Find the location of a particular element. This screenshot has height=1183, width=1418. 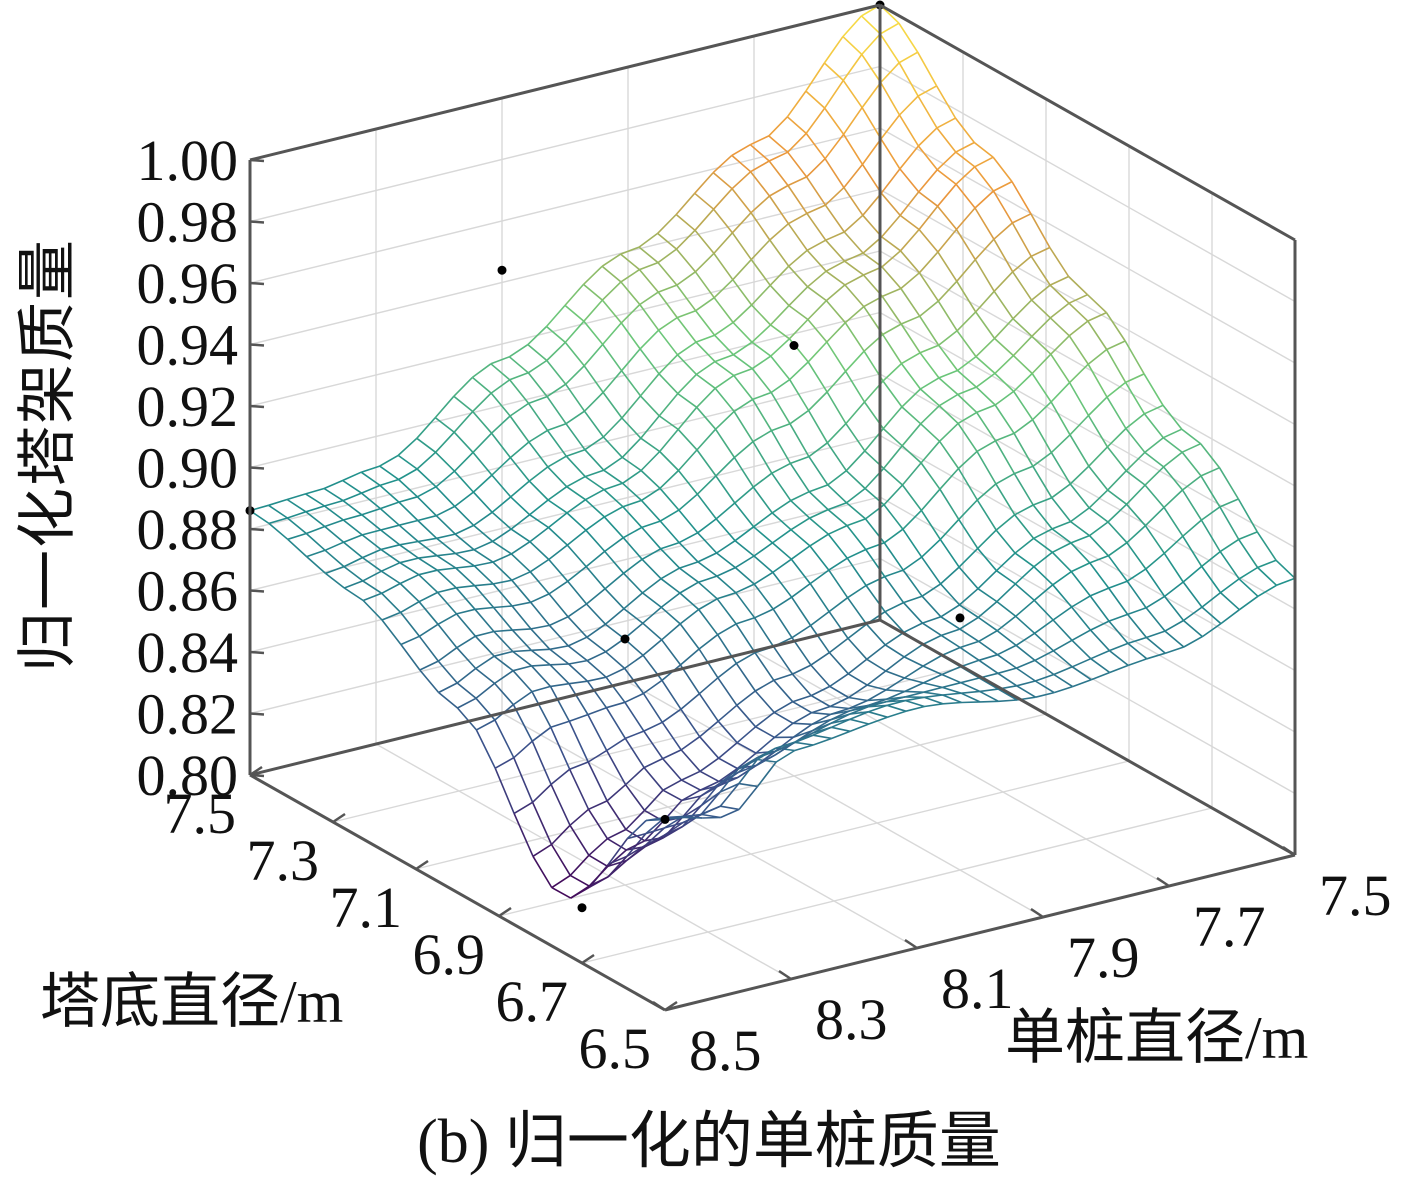

axis-edge is located at coordinates (457, 892).